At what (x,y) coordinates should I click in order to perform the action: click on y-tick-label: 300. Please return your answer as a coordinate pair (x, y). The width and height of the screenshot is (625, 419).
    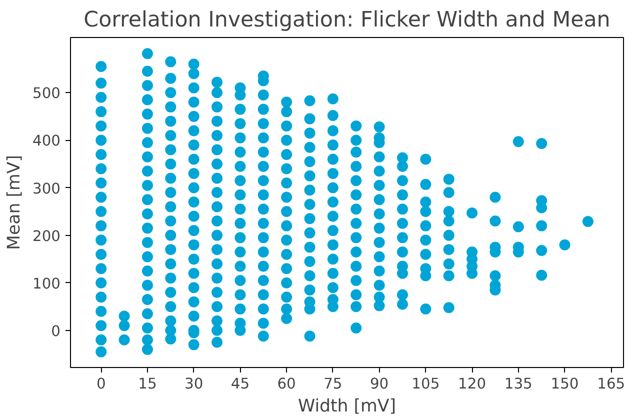
    Looking at the image, I should click on (46, 189).